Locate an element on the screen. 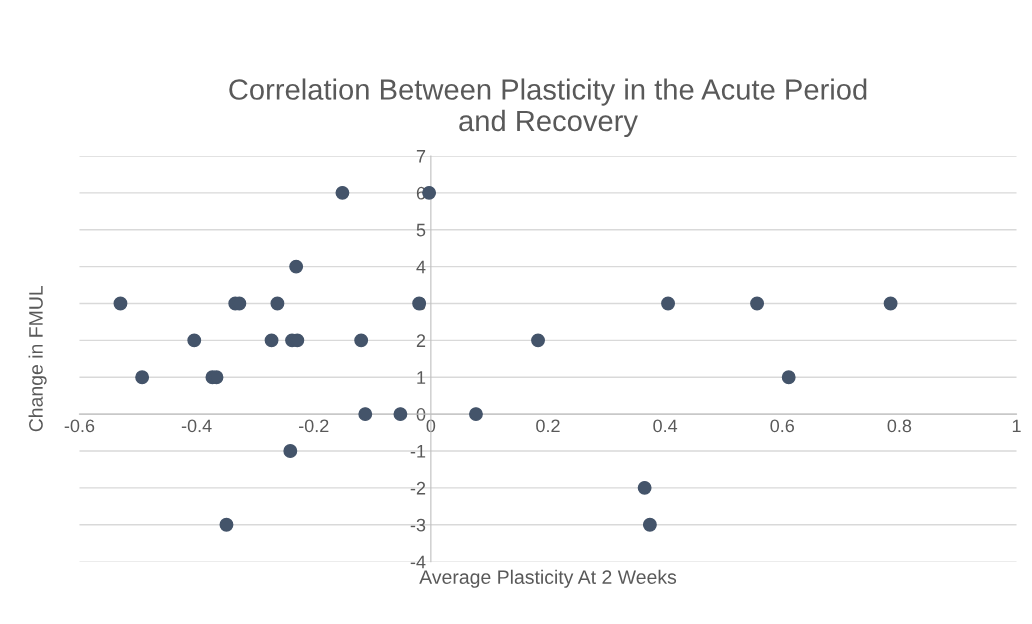 This screenshot has width=1032, height=624. y-tick-label: -1 is located at coordinates (418, 451).